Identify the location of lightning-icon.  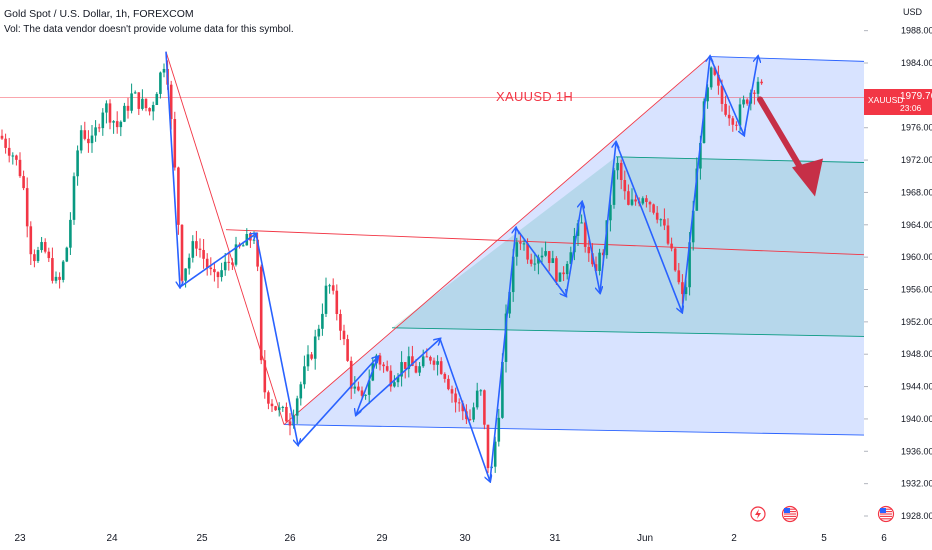
(758, 514).